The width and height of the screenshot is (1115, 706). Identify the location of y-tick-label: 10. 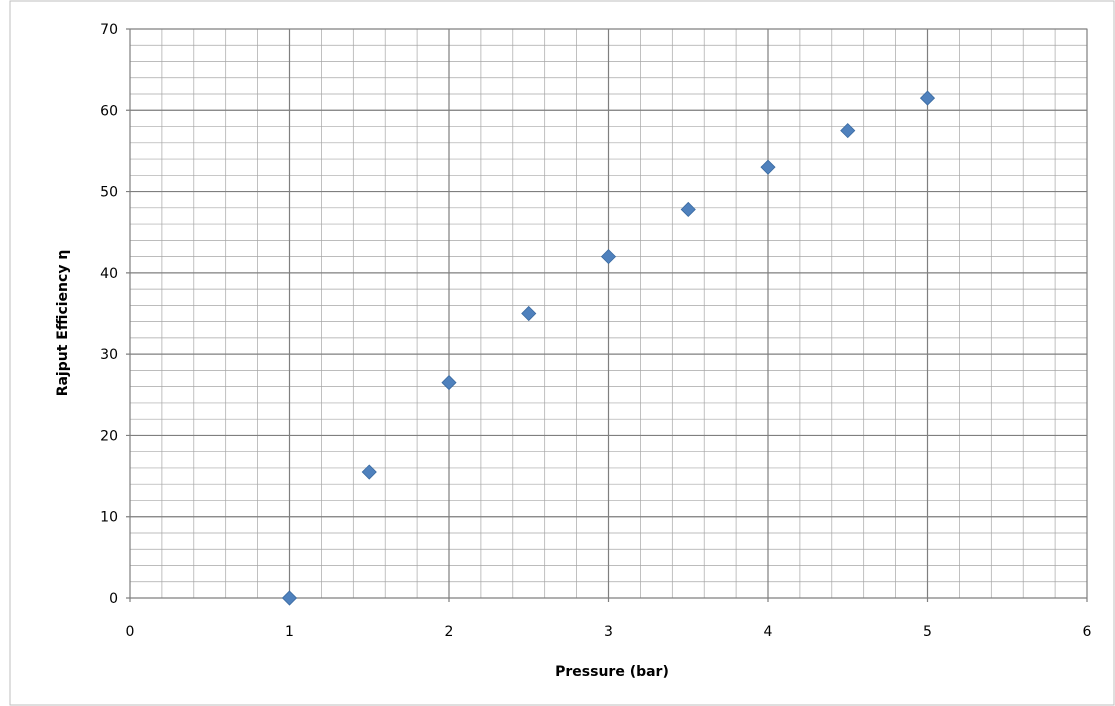
(109, 518).